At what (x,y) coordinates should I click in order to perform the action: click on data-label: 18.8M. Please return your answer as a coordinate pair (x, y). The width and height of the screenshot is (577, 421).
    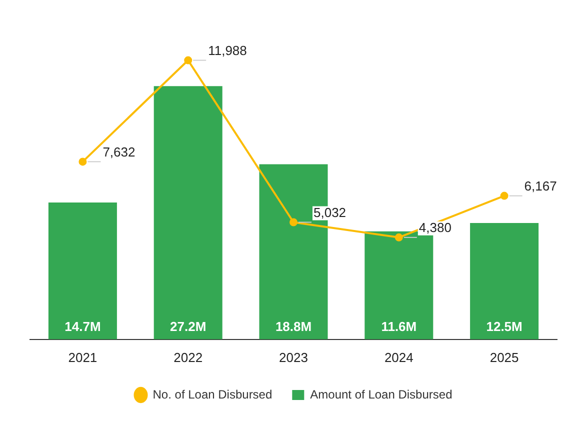
    Looking at the image, I should click on (293, 326).